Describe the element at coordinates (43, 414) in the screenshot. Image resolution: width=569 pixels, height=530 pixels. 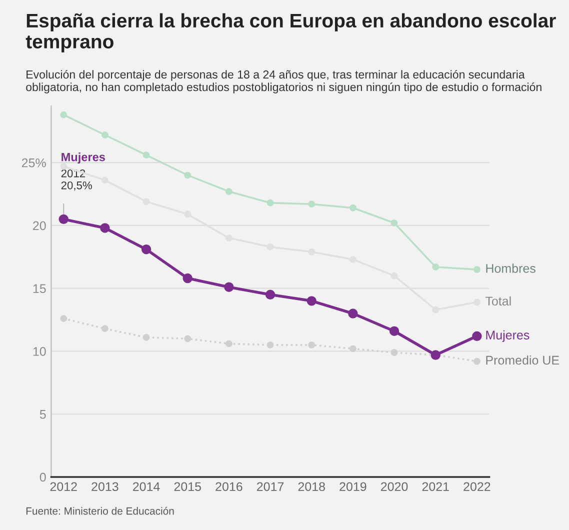
I see `y-tick-label: 5` at that location.